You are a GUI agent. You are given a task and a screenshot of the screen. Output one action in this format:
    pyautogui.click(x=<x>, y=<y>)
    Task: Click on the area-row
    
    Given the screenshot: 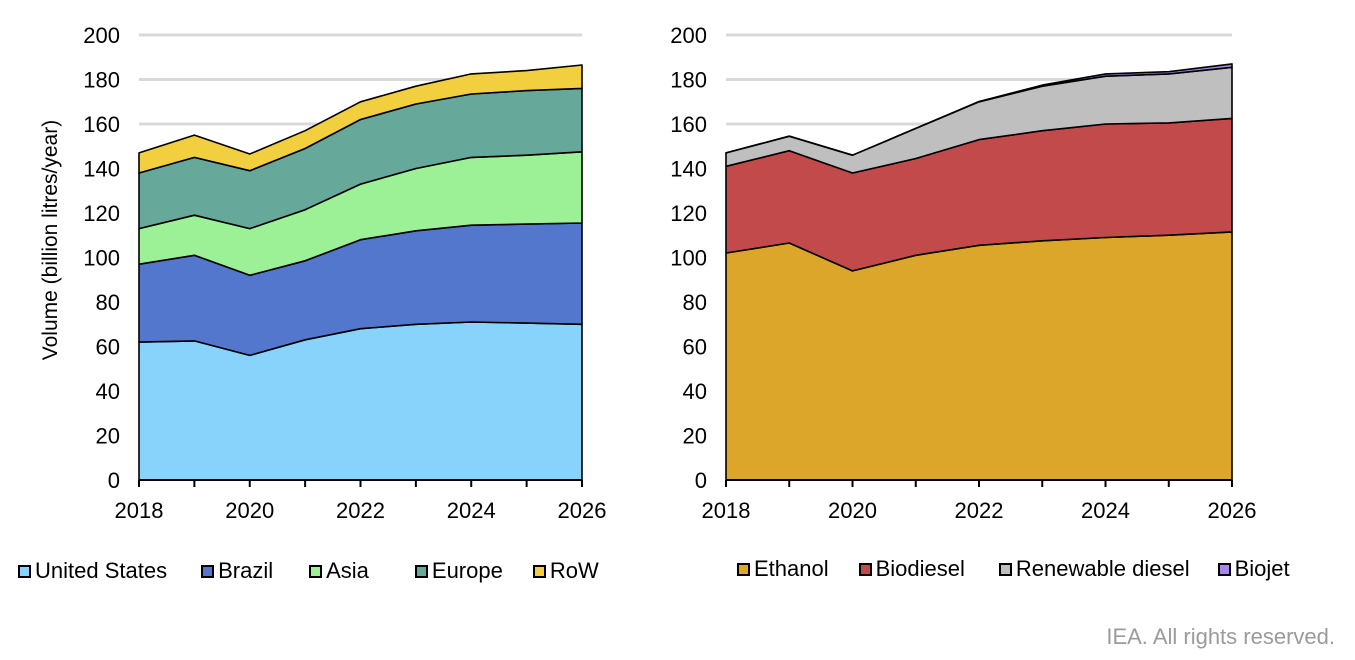 What is the action you would take?
    pyautogui.click(x=360, y=119)
    